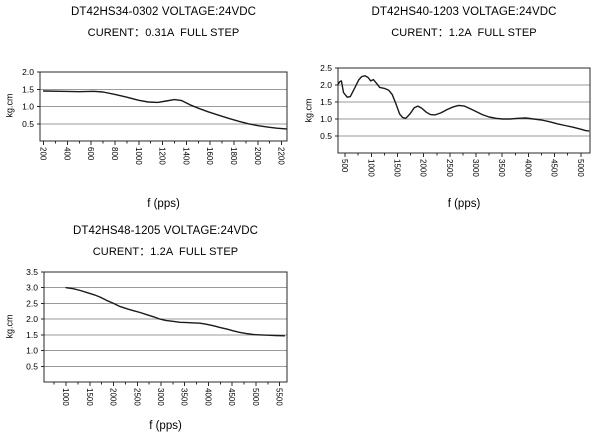  I want to click on x-tick-label: 400, so click(66, 154).